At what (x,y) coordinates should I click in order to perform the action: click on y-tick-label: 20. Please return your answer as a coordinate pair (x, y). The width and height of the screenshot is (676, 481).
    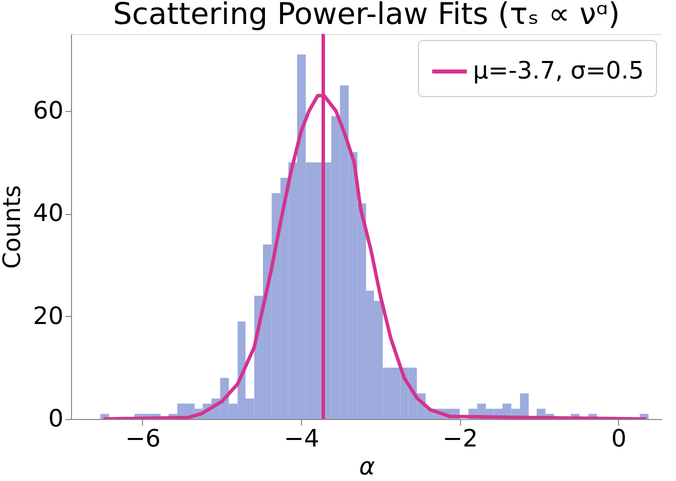
    Looking at the image, I should click on (48, 316).